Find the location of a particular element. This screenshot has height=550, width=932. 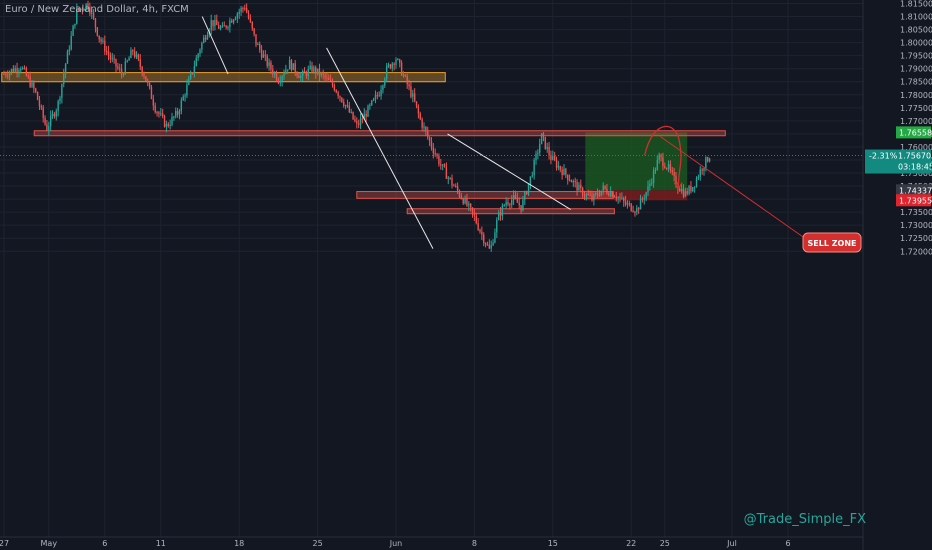

x-tick-label: 22 is located at coordinates (631, 543).